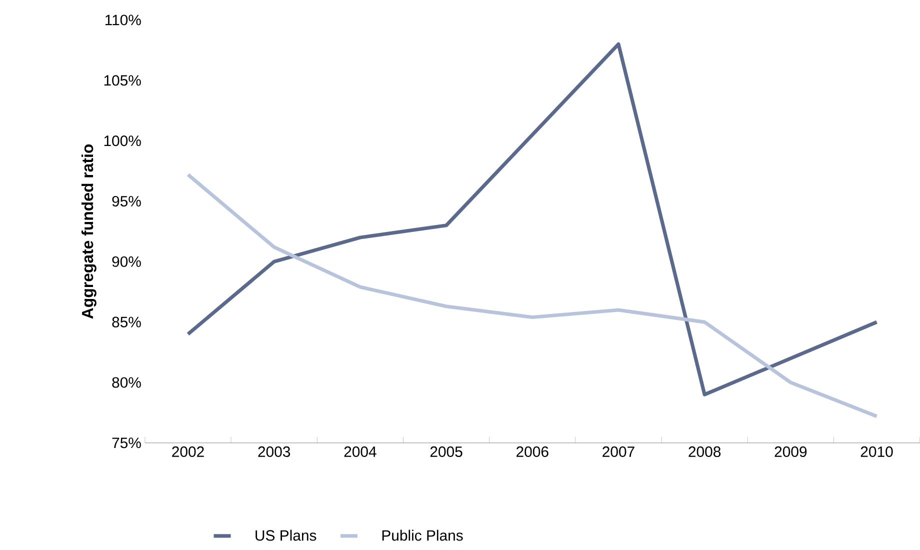 This screenshot has width=920, height=550. I want to click on y-axis-title: Aggregate funded ratio, so click(88, 231).